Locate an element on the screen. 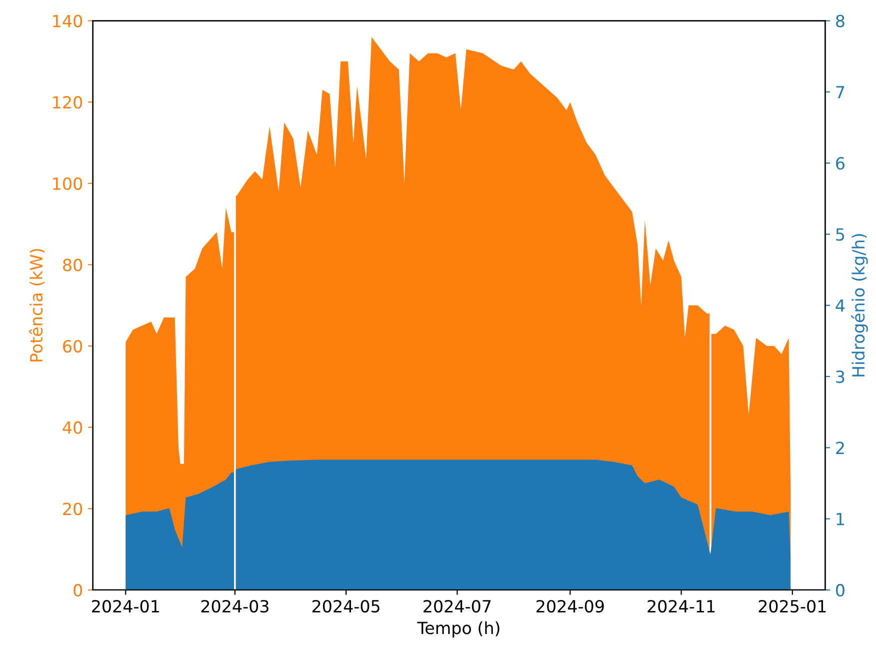 This screenshot has height=649, width=876. y2-tick-label: 5 is located at coordinates (840, 234).